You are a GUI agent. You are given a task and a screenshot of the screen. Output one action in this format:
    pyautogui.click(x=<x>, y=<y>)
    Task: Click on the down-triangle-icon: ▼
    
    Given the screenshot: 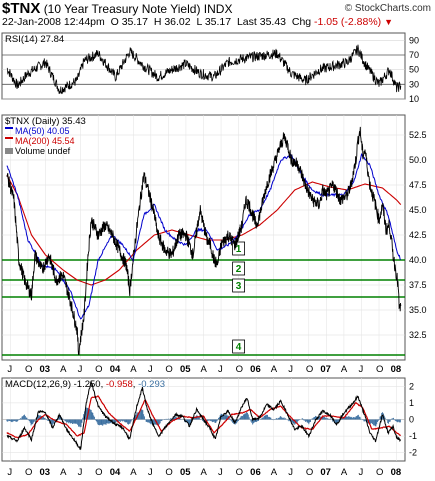 What is the action you would take?
    pyautogui.click(x=389, y=22)
    